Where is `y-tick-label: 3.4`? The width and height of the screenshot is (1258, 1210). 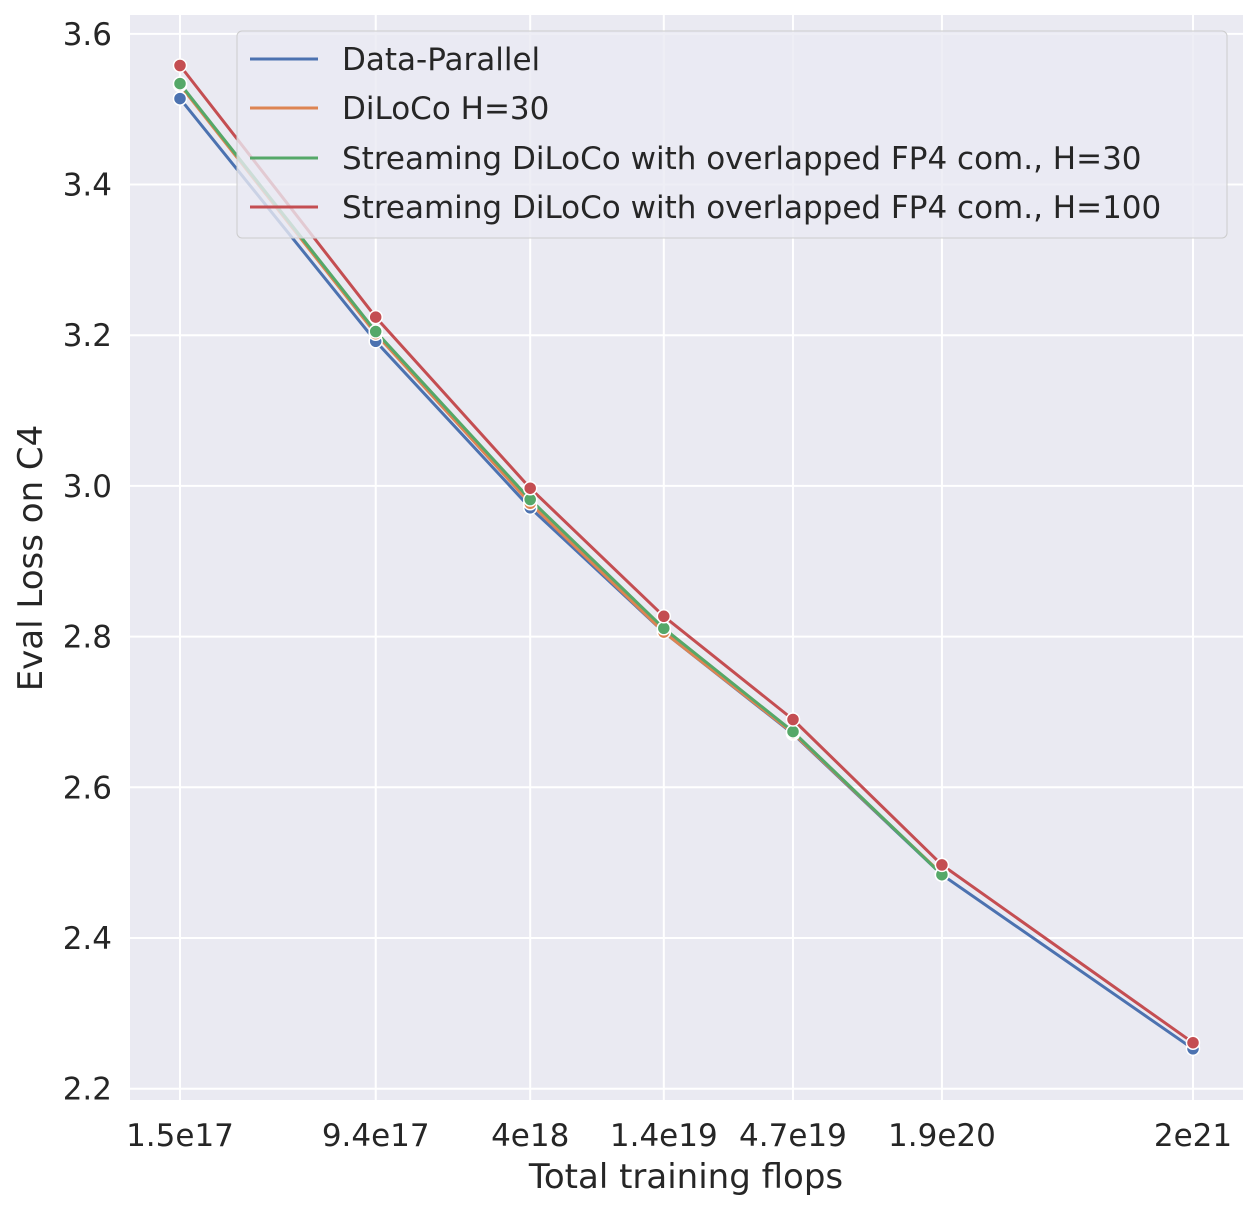 y-tick-label: 3.4 is located at coordinates (87, 186).